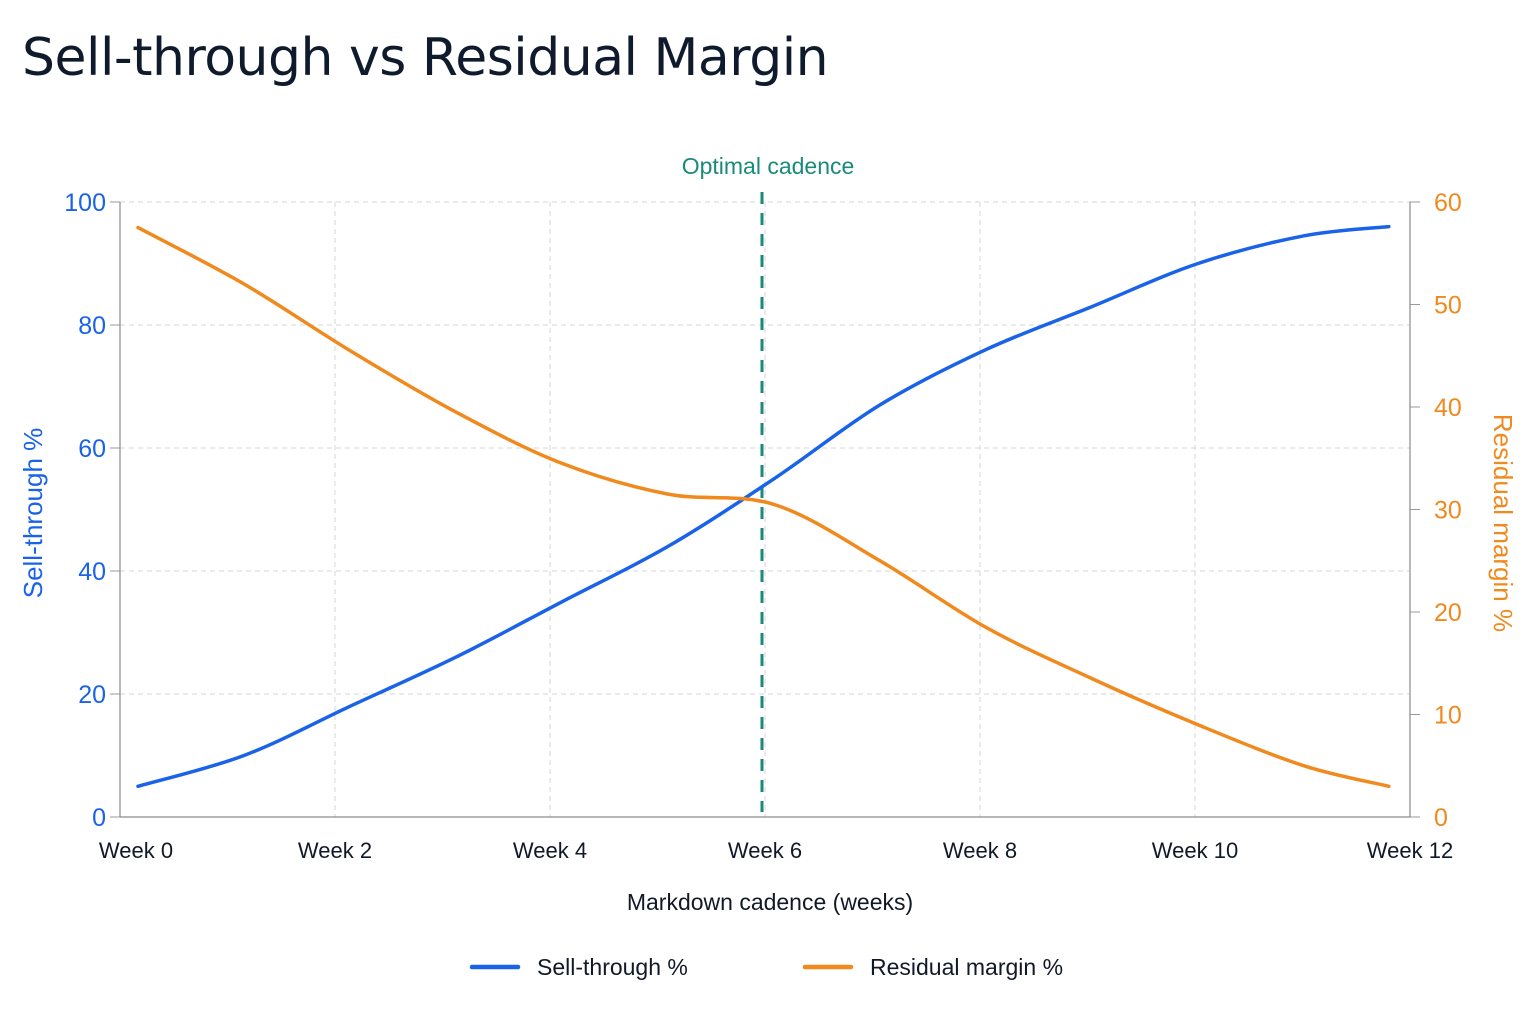 The width and height of the screenshot is (1536, 1024). I want to click on y-left-axis-title: Sell-through %, so click(33, 513).